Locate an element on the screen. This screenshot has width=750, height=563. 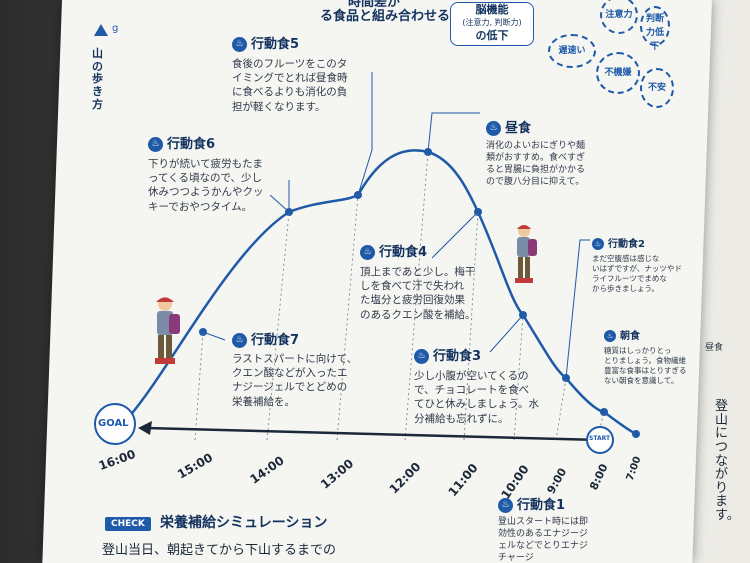
start-circle is located at coordinates (600, 440).